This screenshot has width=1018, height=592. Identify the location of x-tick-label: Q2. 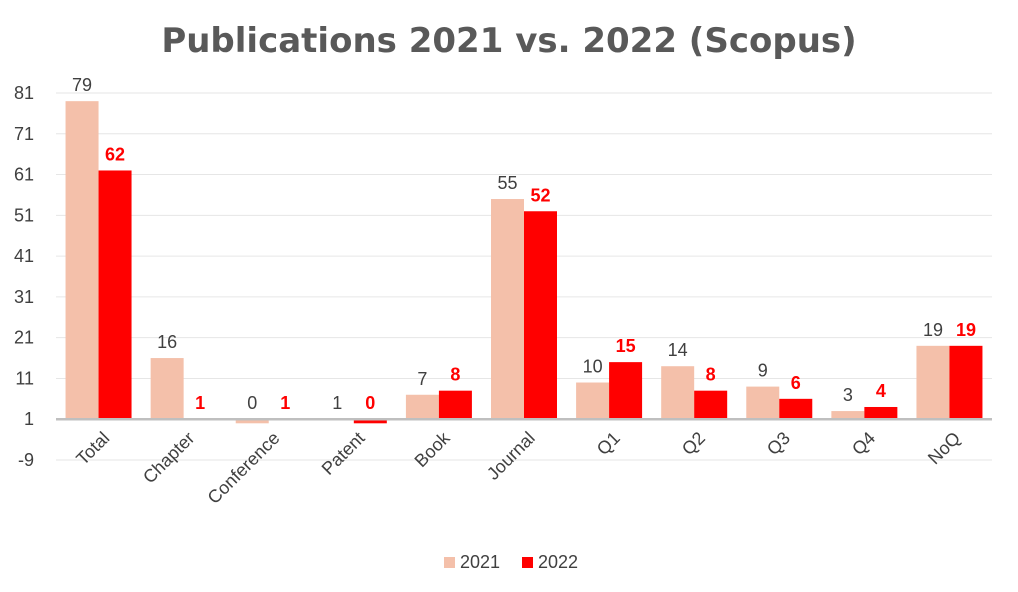
(693, 443).